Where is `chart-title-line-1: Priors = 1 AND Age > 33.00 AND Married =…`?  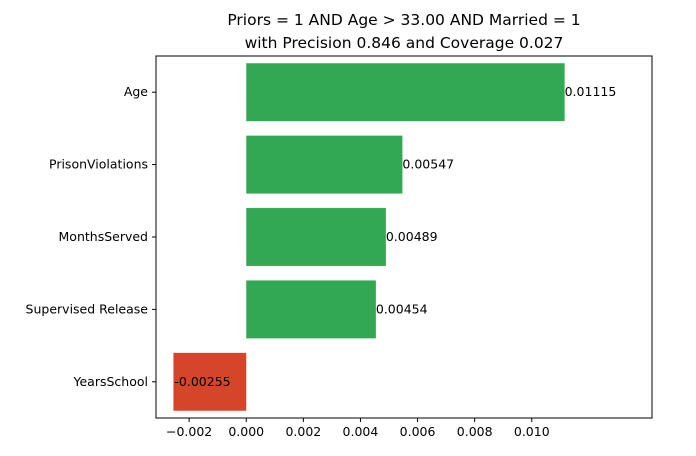 chart-title-line-1: Priors = 1 AND Age > 33.00 AND Married =… is located at coordinates (403, 20).